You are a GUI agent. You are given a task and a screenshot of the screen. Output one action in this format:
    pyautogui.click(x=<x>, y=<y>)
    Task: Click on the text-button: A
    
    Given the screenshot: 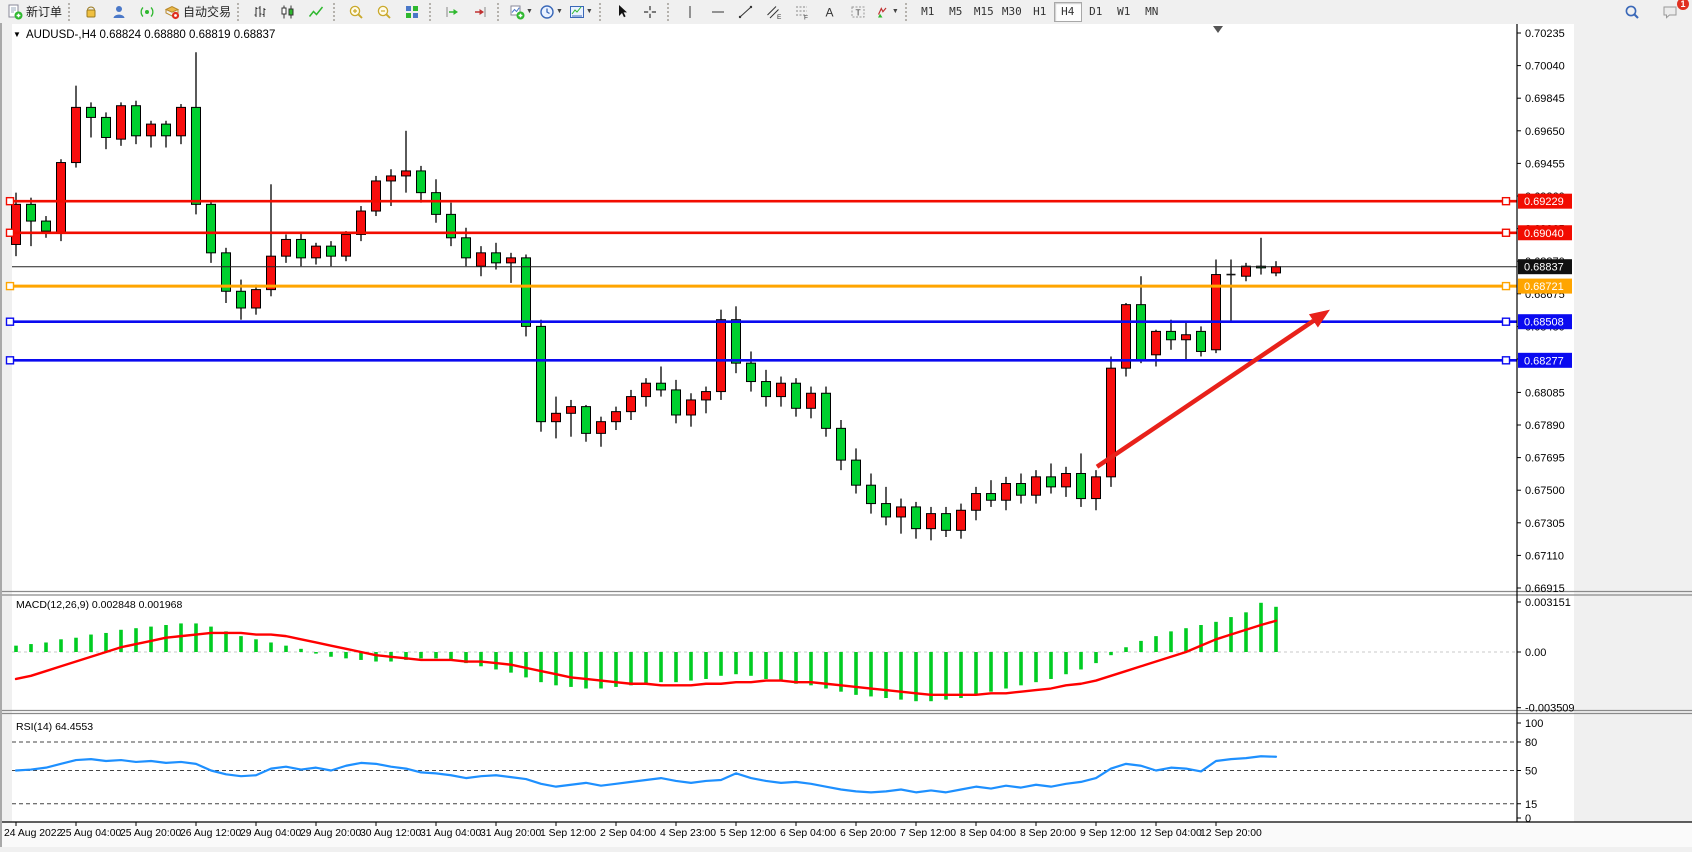 What is the action you would take?
    pyautogui.click(x=830, y=12)
    